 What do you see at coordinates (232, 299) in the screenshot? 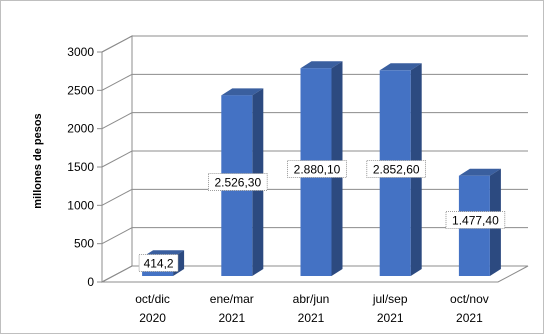
I see `x-tick-label: ene/mar` at bounding box center [232, 299].